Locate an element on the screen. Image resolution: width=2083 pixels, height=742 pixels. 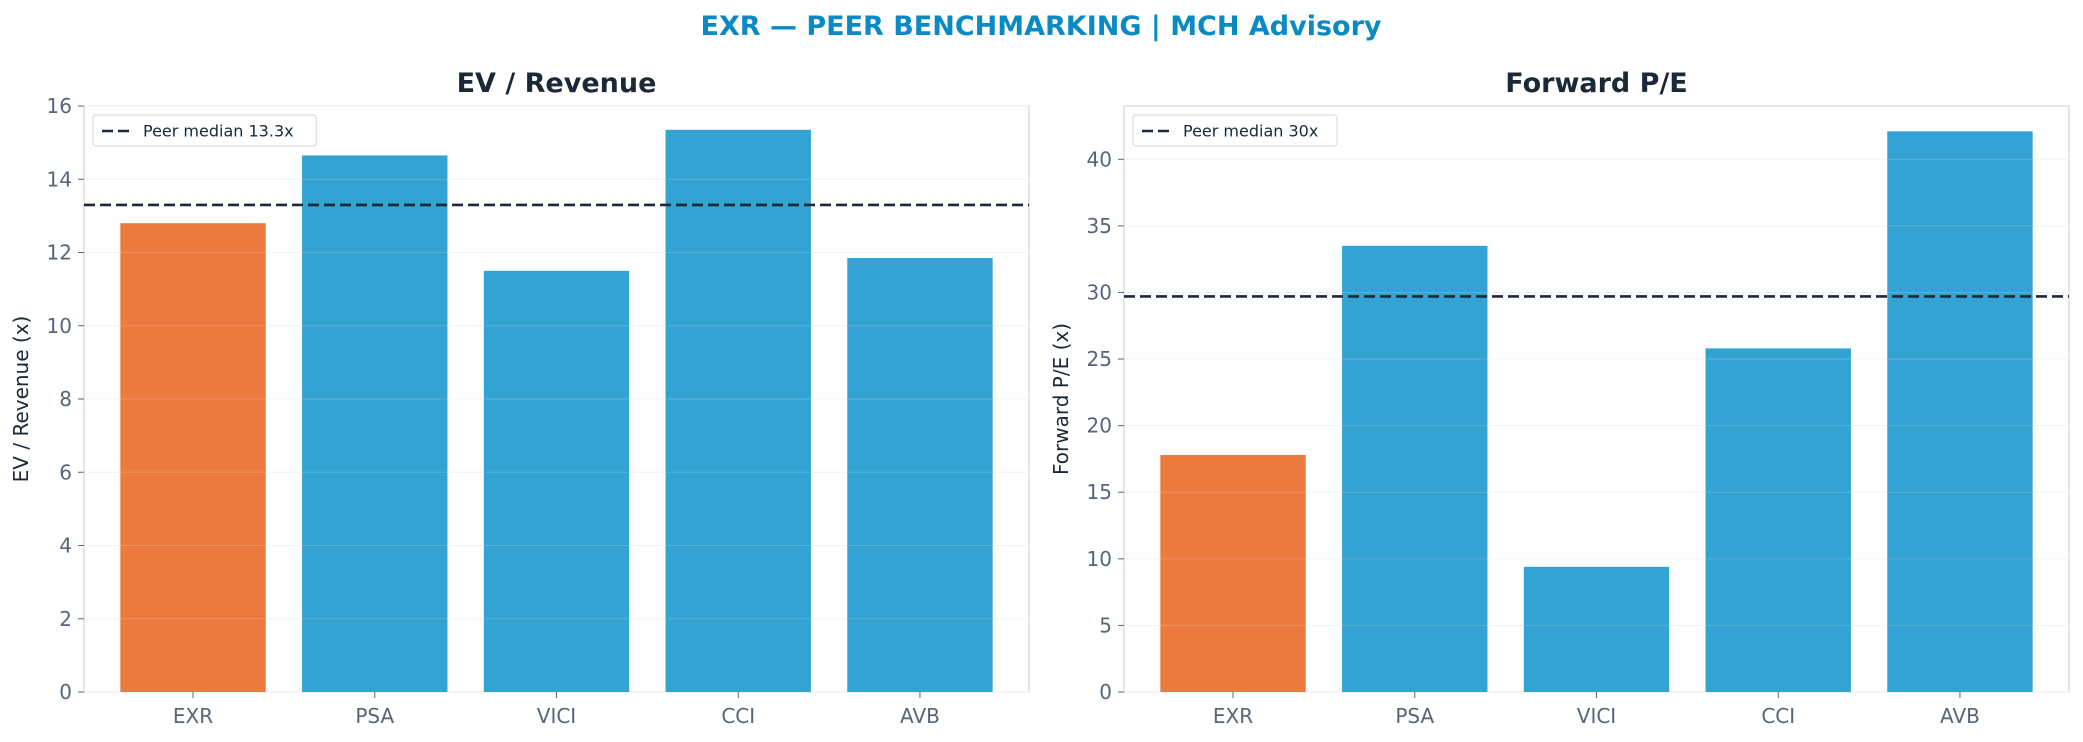
panel-title: EV / Revenue is located at coordinates (557, 83).